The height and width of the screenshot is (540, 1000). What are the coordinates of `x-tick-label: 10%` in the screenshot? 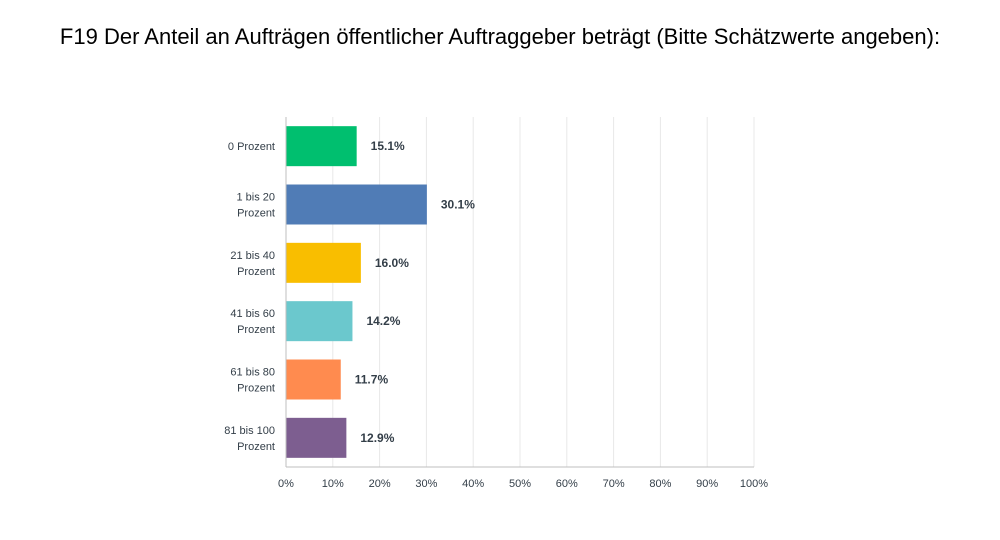 It's located at (333, 484).